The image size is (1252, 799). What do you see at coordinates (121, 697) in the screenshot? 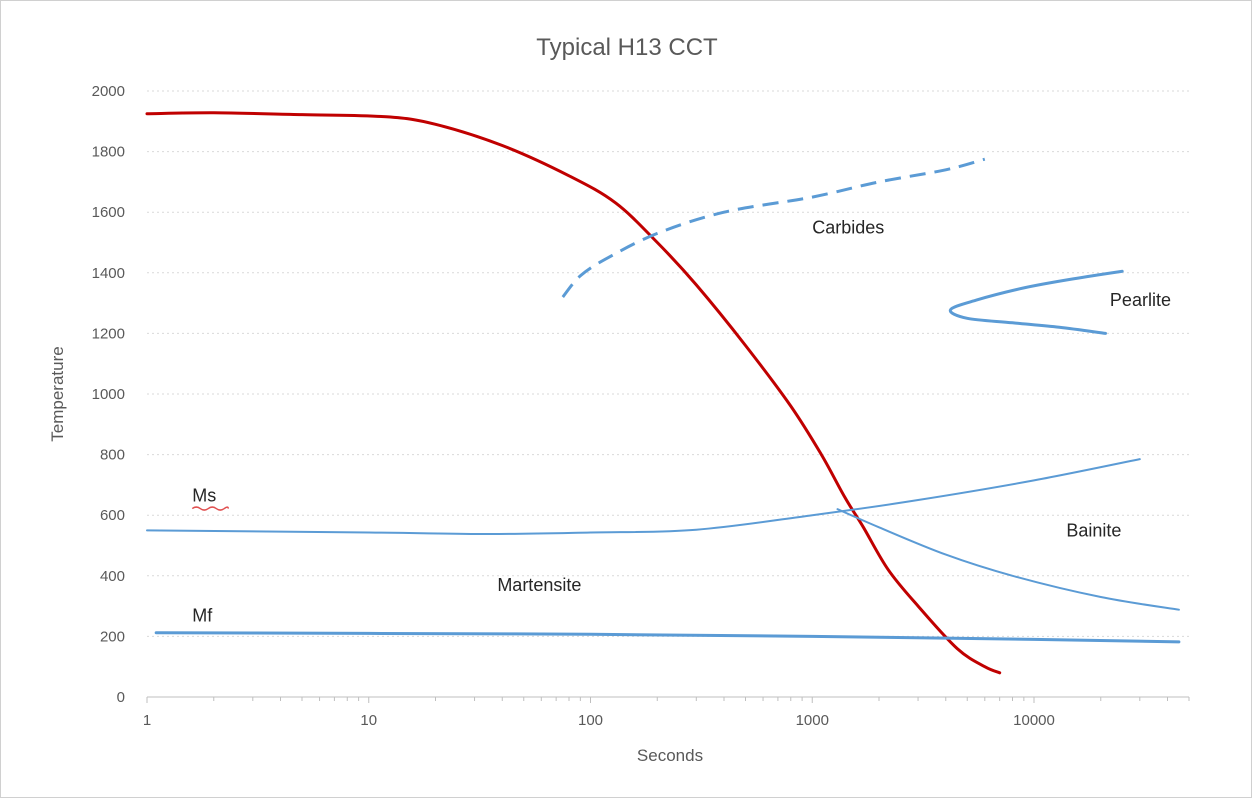
I see `y-tick-label: 0` at bounding box center [121, 697].